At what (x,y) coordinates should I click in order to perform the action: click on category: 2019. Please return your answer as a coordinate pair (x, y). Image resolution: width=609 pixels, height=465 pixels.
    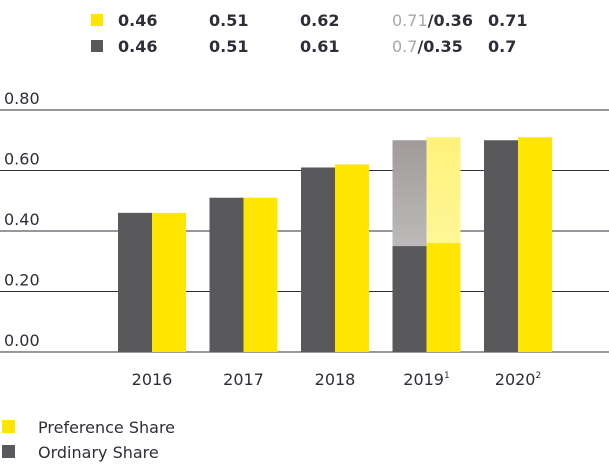
    Looking at the image, I should click on (423, 379).